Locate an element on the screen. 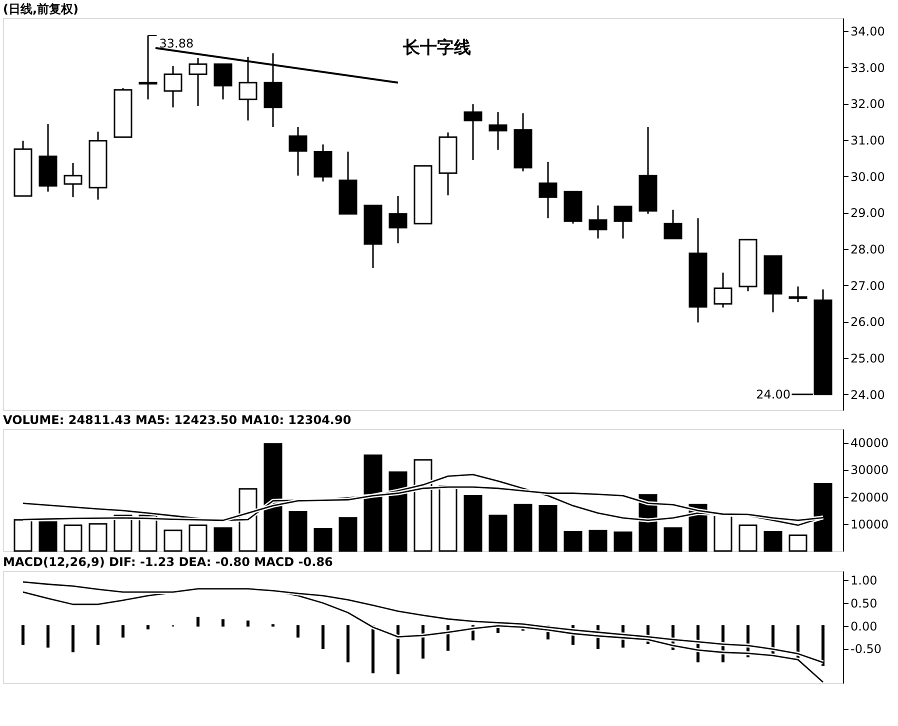  y-tick-label: 24.00 is located at coordinates (867, 395).